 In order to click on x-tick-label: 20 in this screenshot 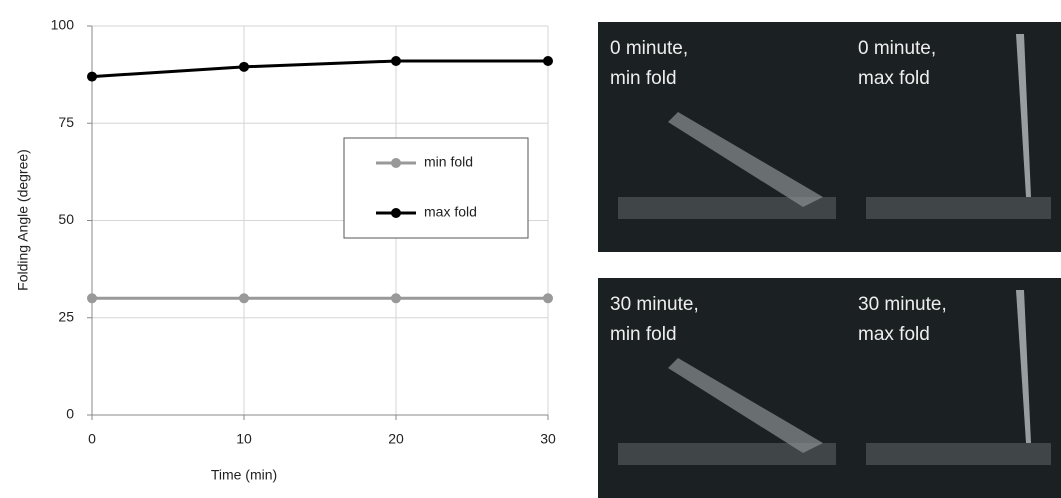, I will do `click(396, 439)`.